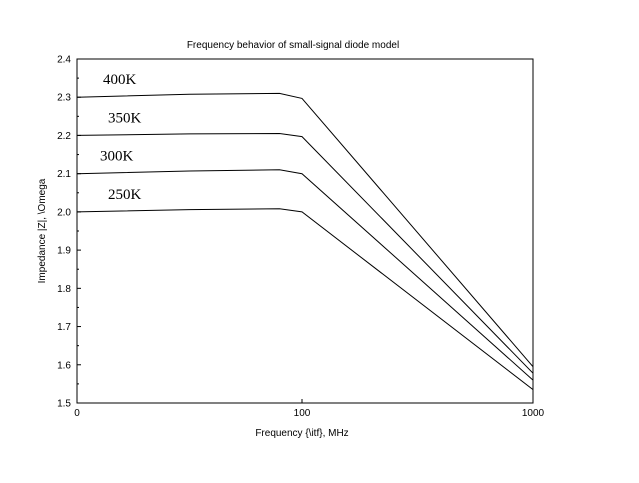  What do you see at coordinates (302, 413) in the screenshot?
I see `x-tick-label: 100` at bounding box center [302, 413].